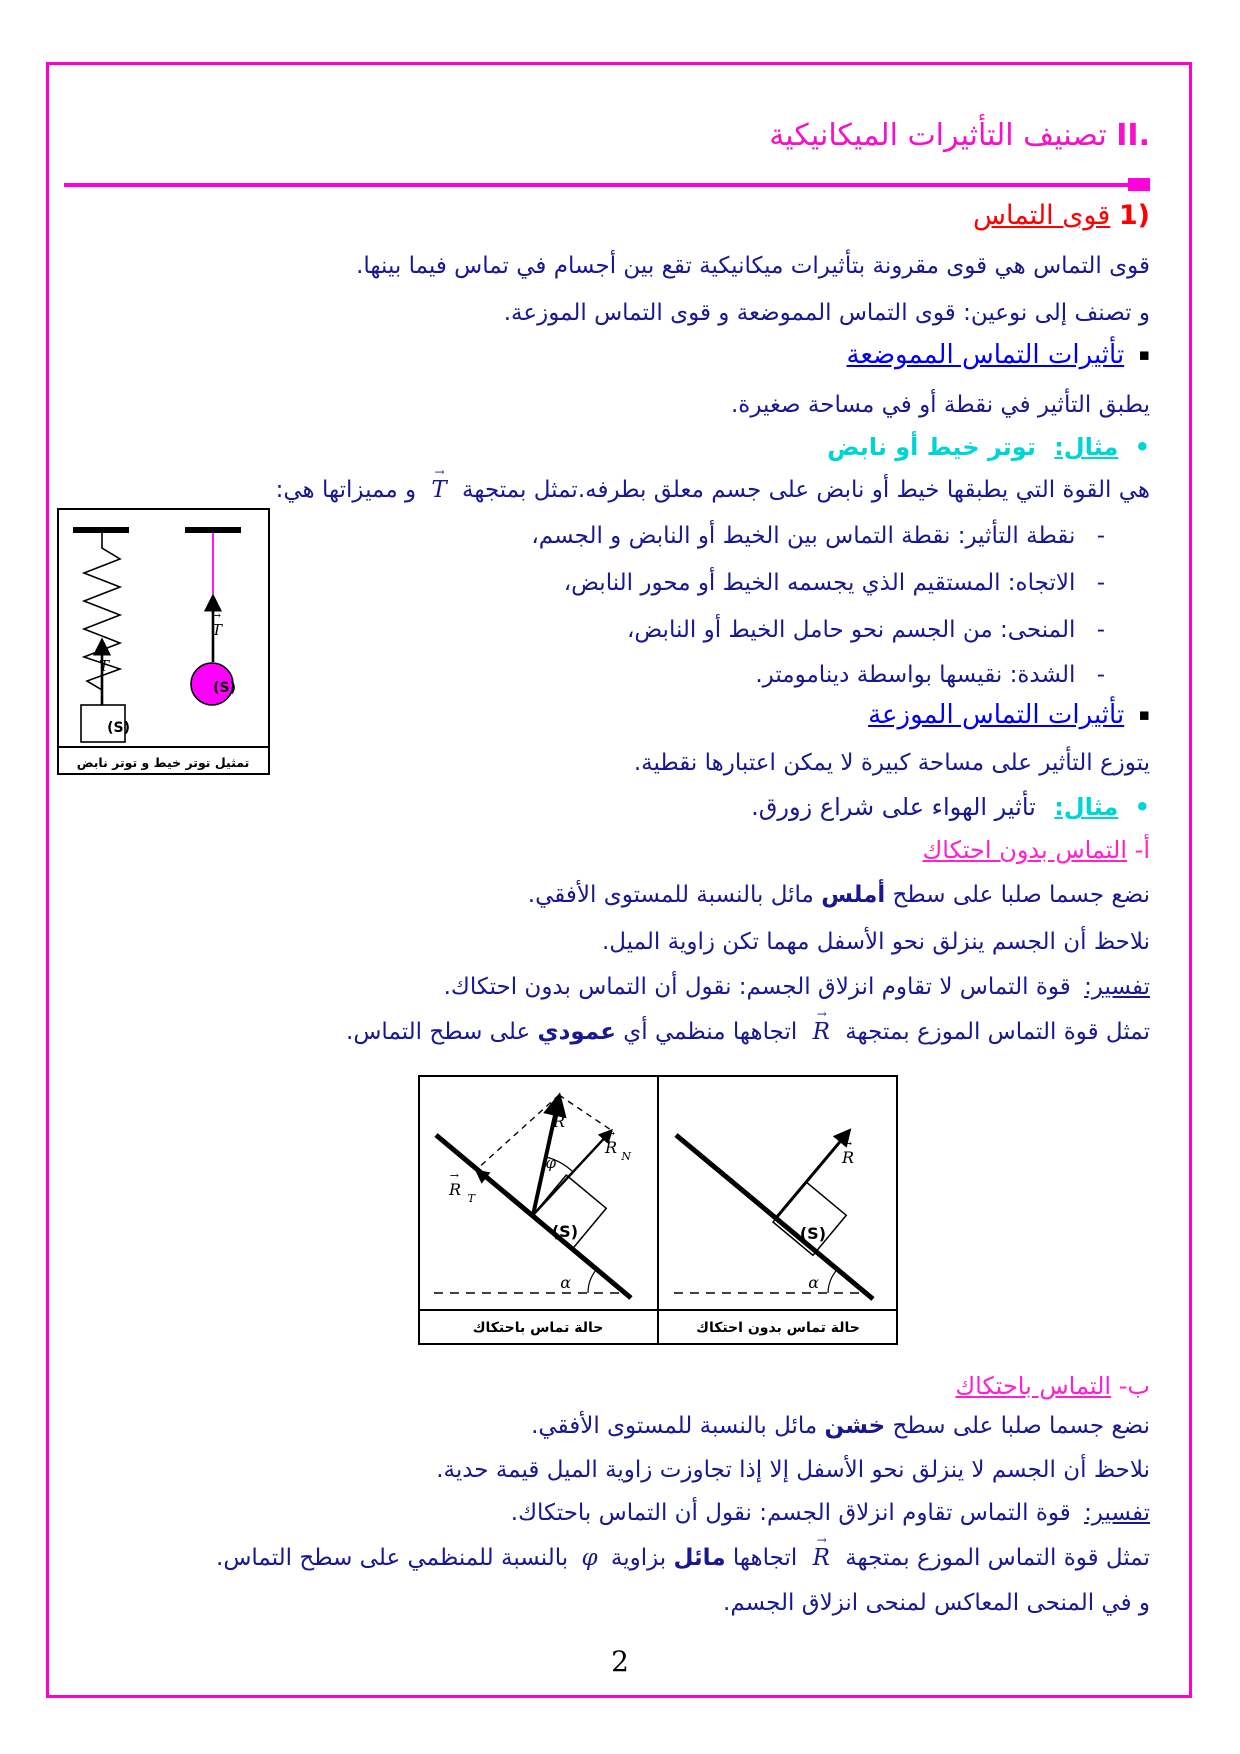 The height and width of the screenshot is (1754, 1240). I want to click on title-text: تصنيف التأثيرات الميكانيكية, so click(938, 135).